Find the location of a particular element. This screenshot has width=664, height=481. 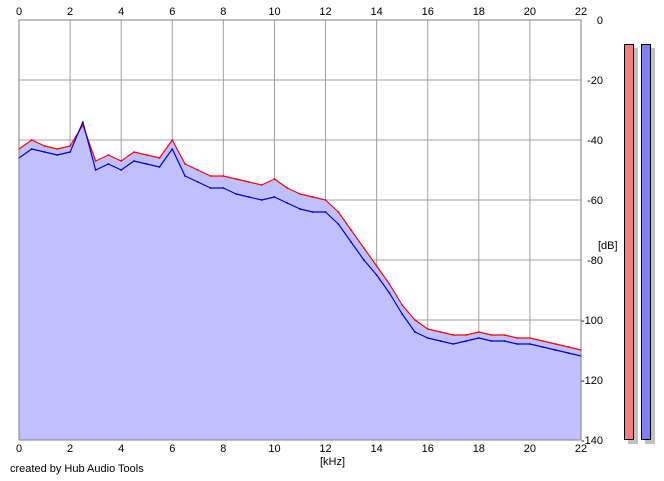

y-tick-label: -120 is located at coordinates (592, 381).